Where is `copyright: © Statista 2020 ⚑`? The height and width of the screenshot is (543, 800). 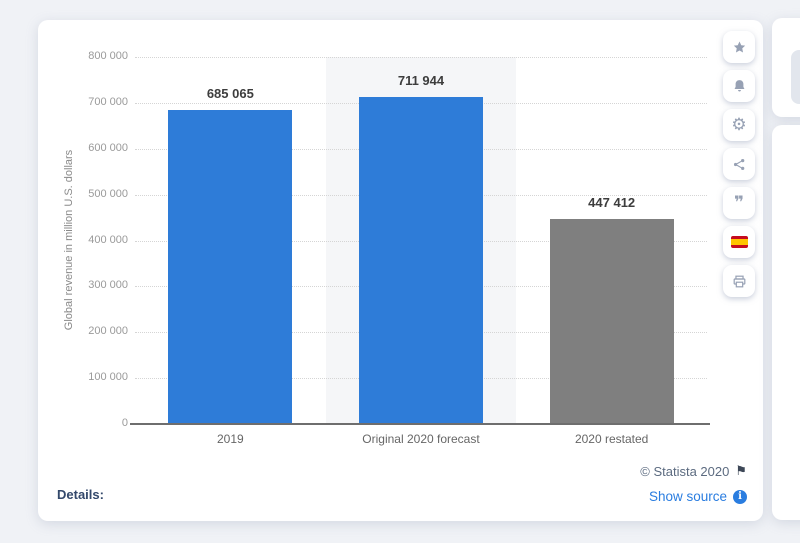 copyright: © Statista 2020 ⚑ is located at coordinates (693, 471).